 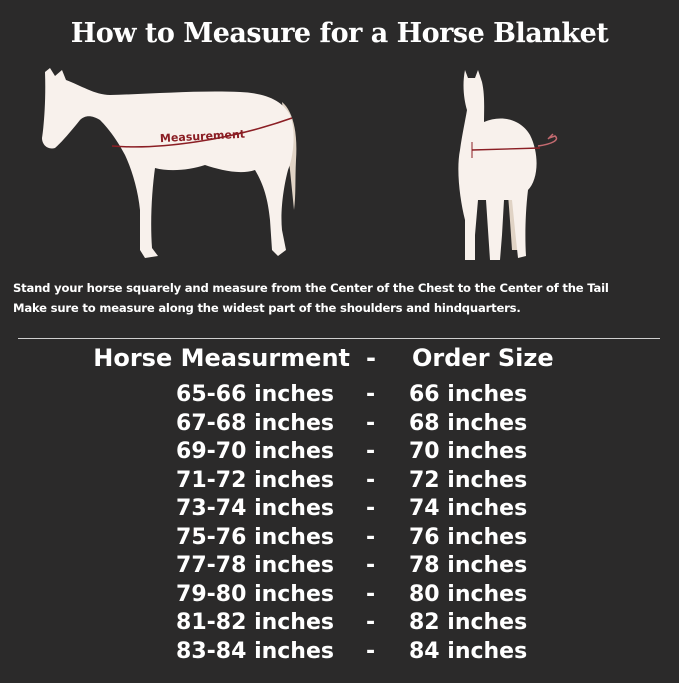 I want to click on front-view-horse-illustration, so click(x=508, y=165).